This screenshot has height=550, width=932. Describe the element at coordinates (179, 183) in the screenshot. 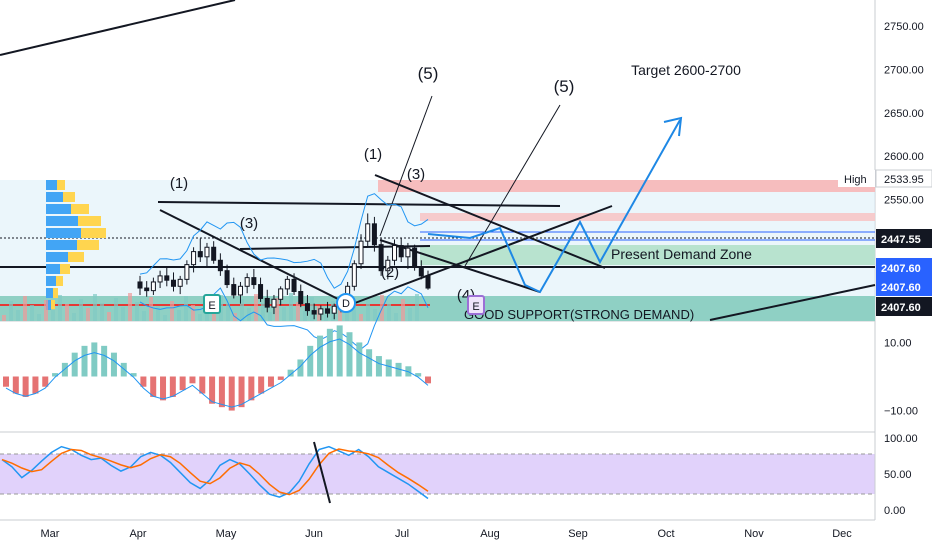

I see `wave-1-label-a: (1)` at that location.